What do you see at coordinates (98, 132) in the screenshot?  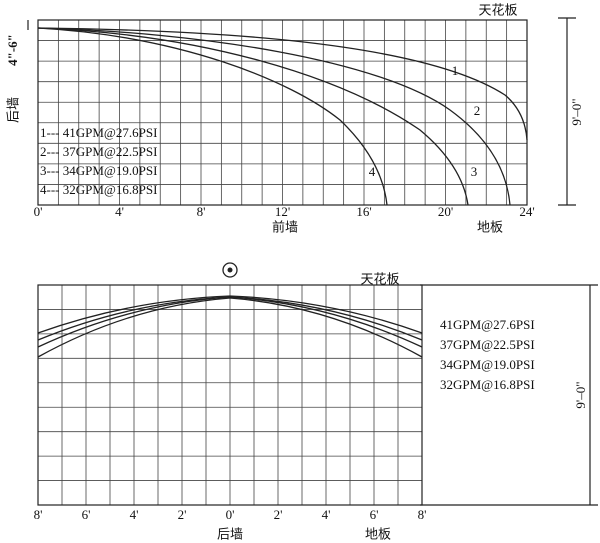 I see `legend-entry: 1--- 41GPM@27.6PSI` at bounding box center [98, 132].